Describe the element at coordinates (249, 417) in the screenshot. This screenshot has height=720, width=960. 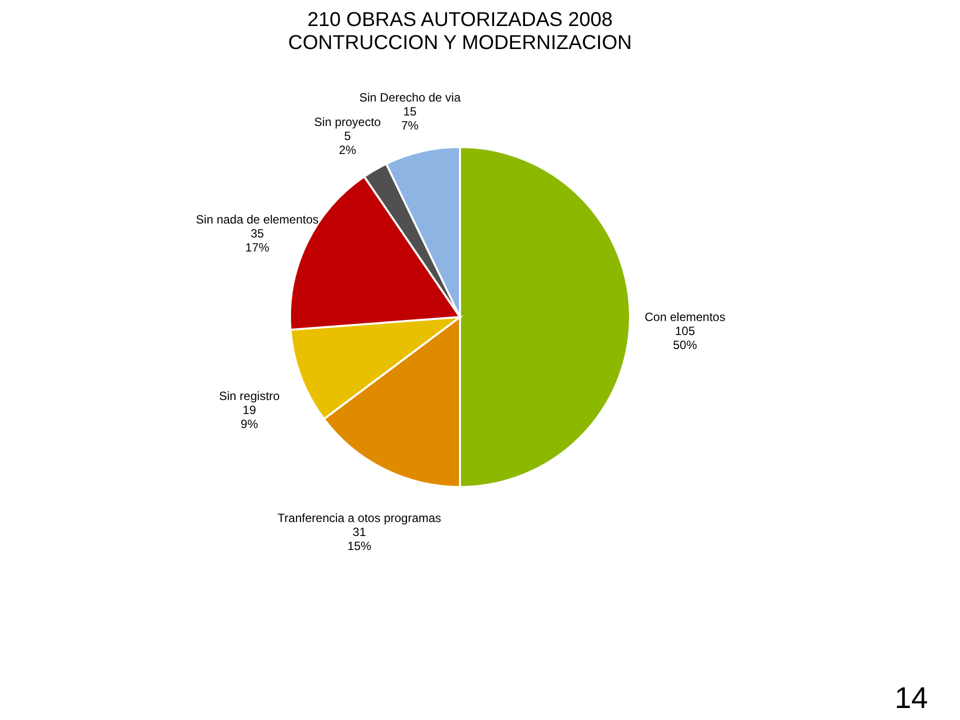
I see `data-label: 19 9%` at that location.